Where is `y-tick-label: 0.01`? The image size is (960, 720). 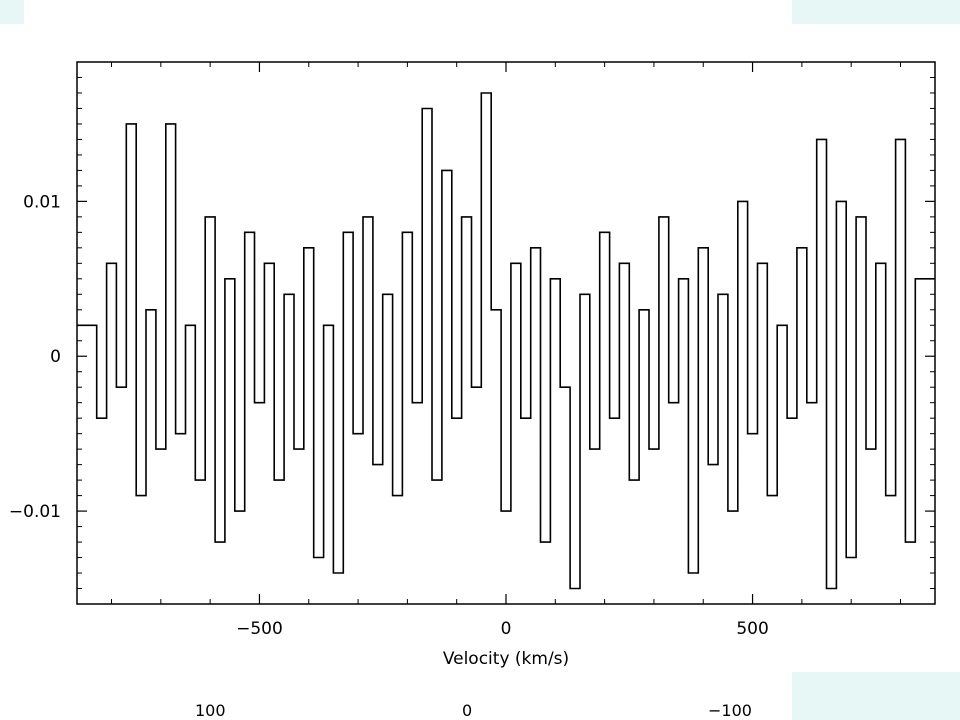 y-tick-label: 0.01 is located at coordinates (42, 202).